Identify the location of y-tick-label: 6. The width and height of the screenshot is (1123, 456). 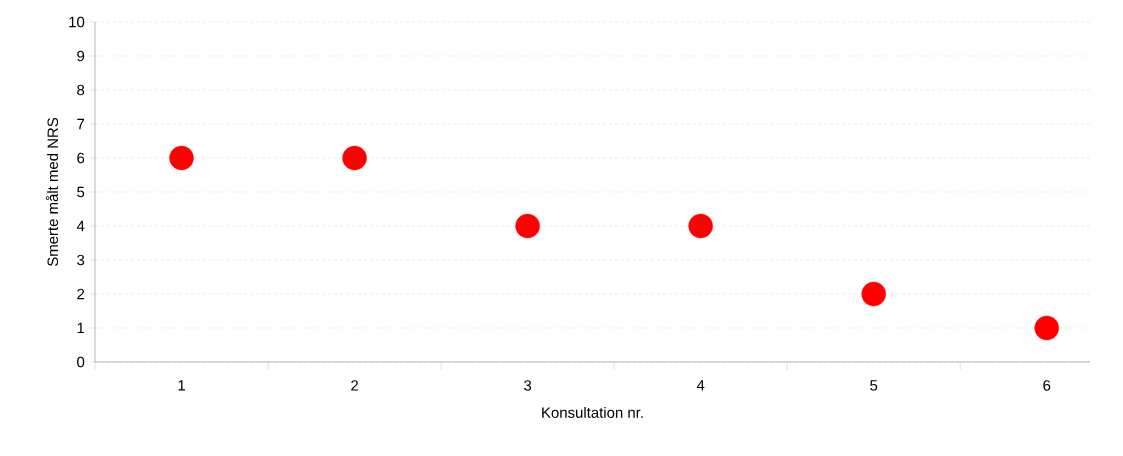
(81, 158).